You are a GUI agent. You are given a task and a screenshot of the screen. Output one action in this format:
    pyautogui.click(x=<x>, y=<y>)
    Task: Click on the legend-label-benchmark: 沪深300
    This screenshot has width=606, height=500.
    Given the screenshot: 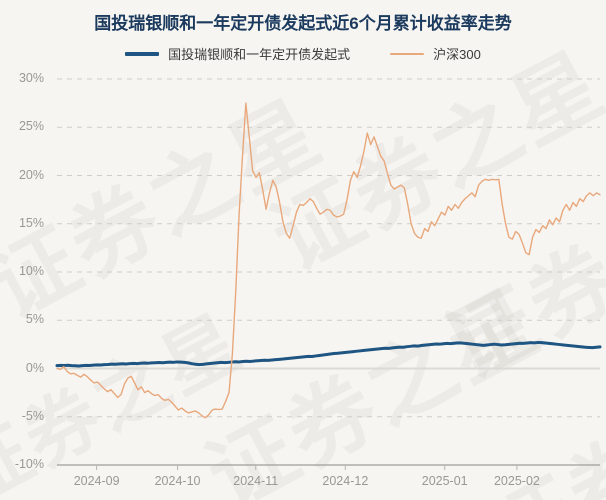 What is the action you would take?
    pyautogui.click(x=457, y=54)
    